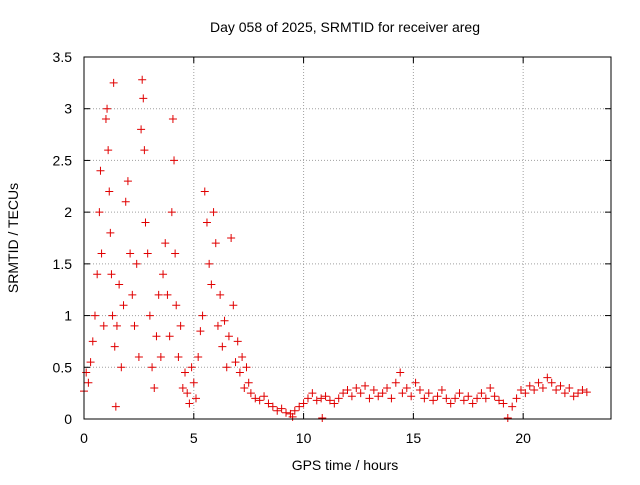 The height and width of the screenshot is (485, 640). What do you see at coordinates (304, 438) in the screenshot?
I see `x-tick-label: 10` at bounding box center [304, 438].